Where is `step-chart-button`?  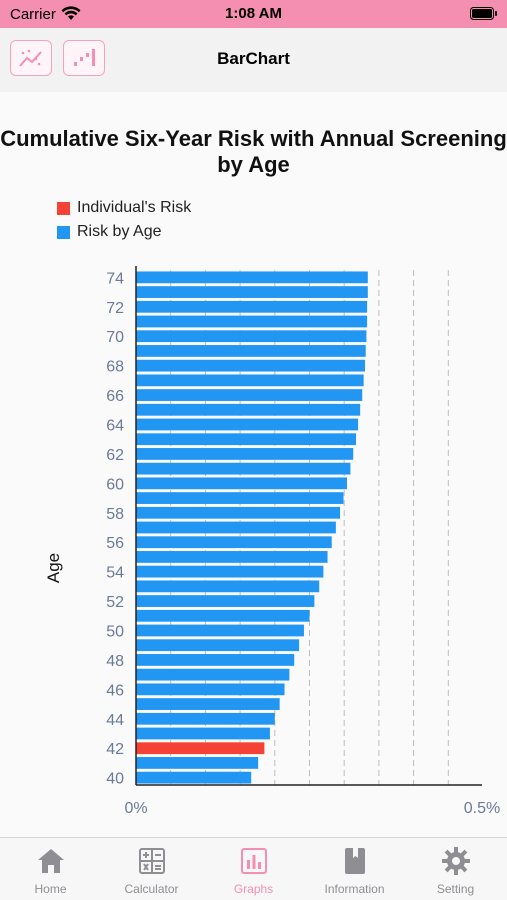
step-chart-button is located at coordinates (84, 58).